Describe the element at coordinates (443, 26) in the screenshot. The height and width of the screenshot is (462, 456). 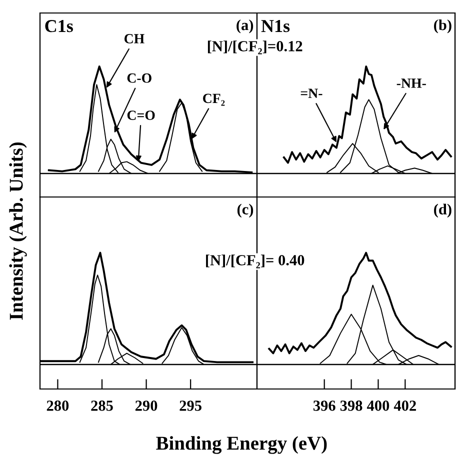
I see `text: (b)` at that location.